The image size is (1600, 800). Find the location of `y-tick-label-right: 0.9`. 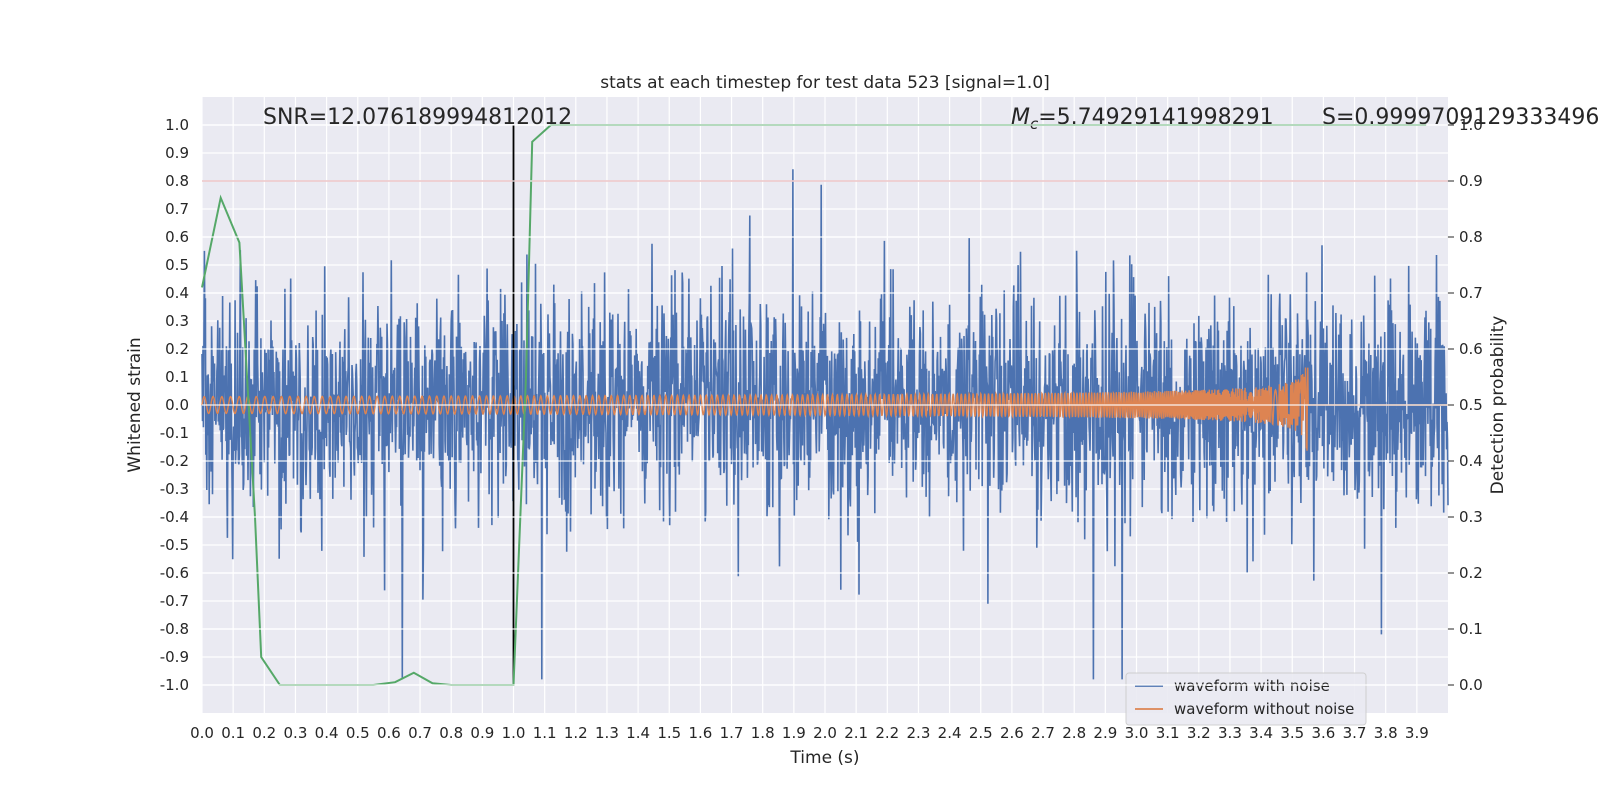

y-tick-label-right: 0.9 is located at coordinates (1471, 181).